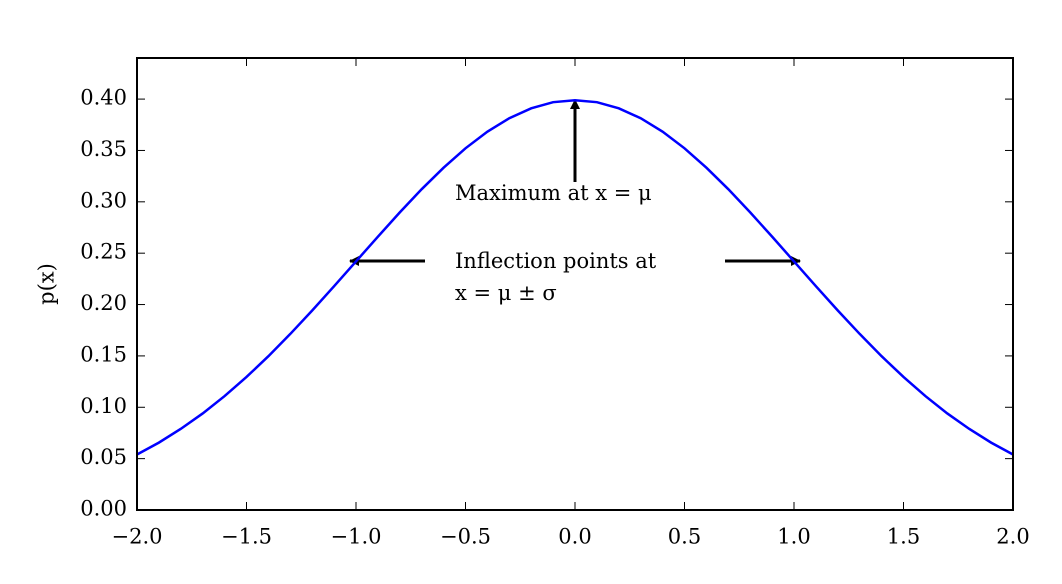  I want to click on y-tick-label: 0.05, so click(103, 457).